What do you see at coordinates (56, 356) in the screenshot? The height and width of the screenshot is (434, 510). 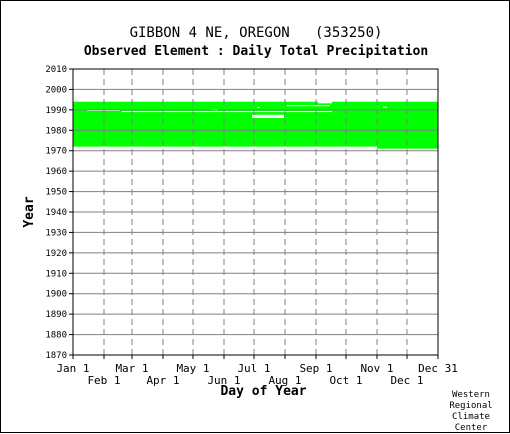 I see `y-tick-label: 1870` at bounding box center [56, 356].